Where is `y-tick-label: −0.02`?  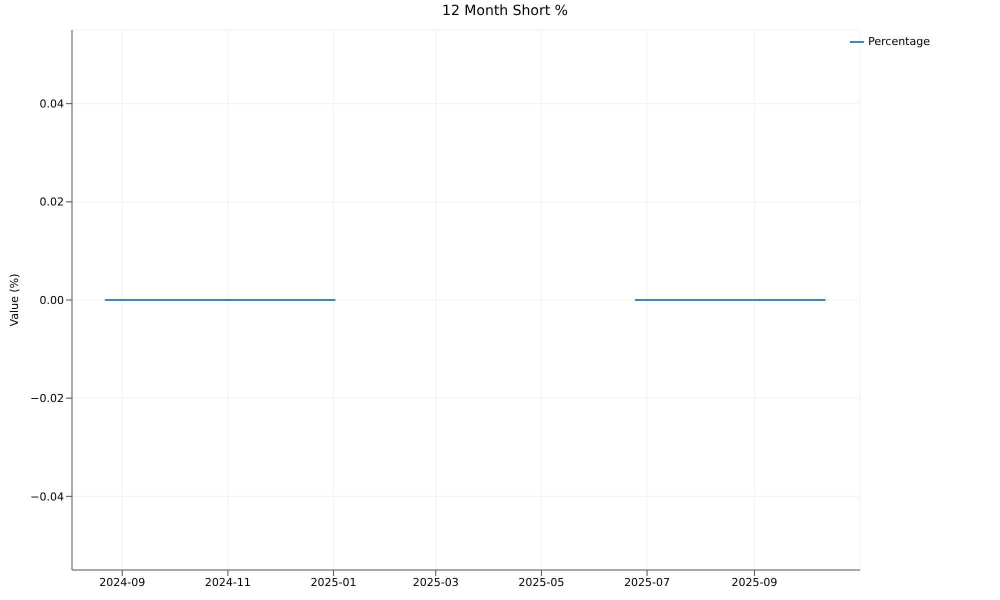 y-tick-label: −0.02 is located at coordinates (47, 399).